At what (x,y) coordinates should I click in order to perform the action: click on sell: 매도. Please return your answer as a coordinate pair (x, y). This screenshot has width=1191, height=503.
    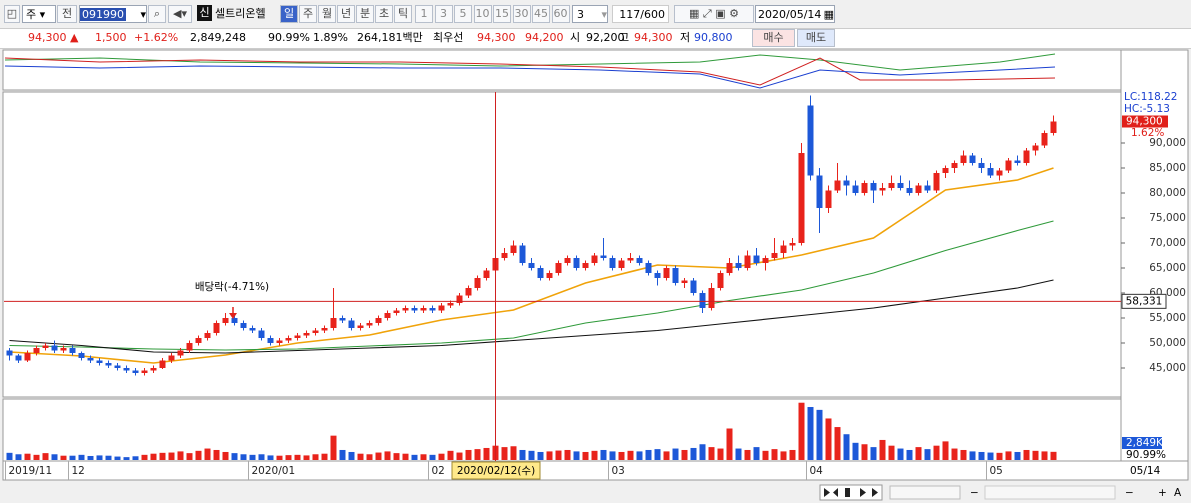
    Looking at the image, I should click on (816, 37).